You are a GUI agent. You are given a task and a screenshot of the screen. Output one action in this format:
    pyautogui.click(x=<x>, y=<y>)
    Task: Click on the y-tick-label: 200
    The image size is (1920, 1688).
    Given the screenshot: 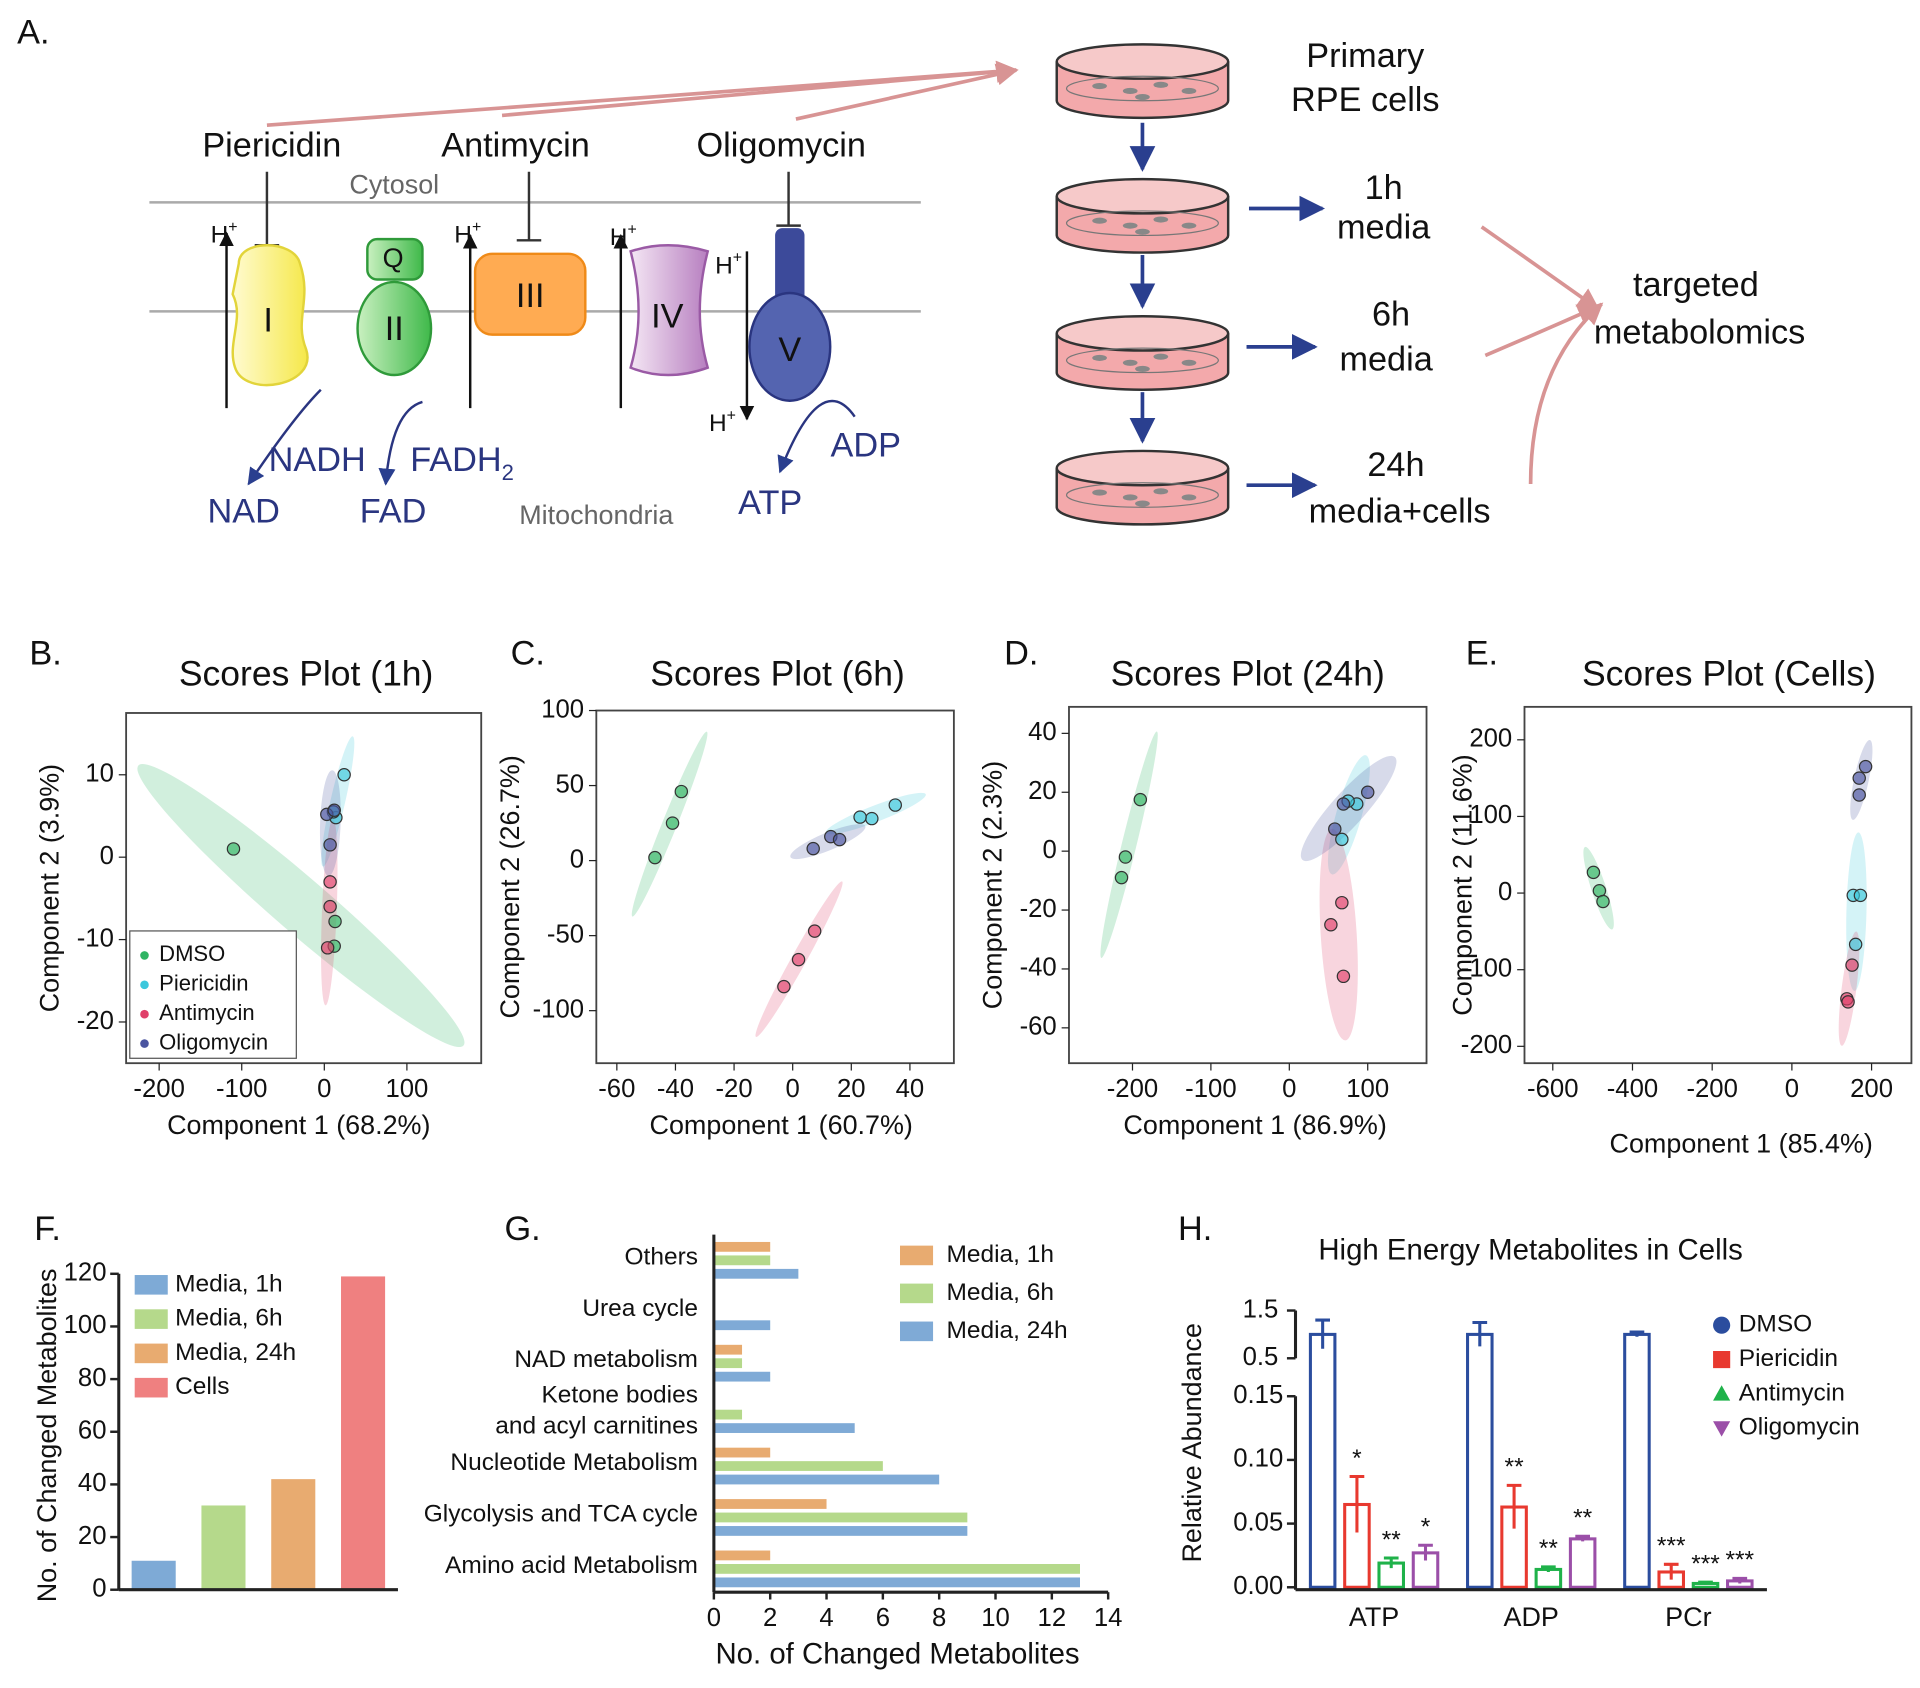 What is the action you would take?
    pyautogui.click(x=1490, y=739)
    